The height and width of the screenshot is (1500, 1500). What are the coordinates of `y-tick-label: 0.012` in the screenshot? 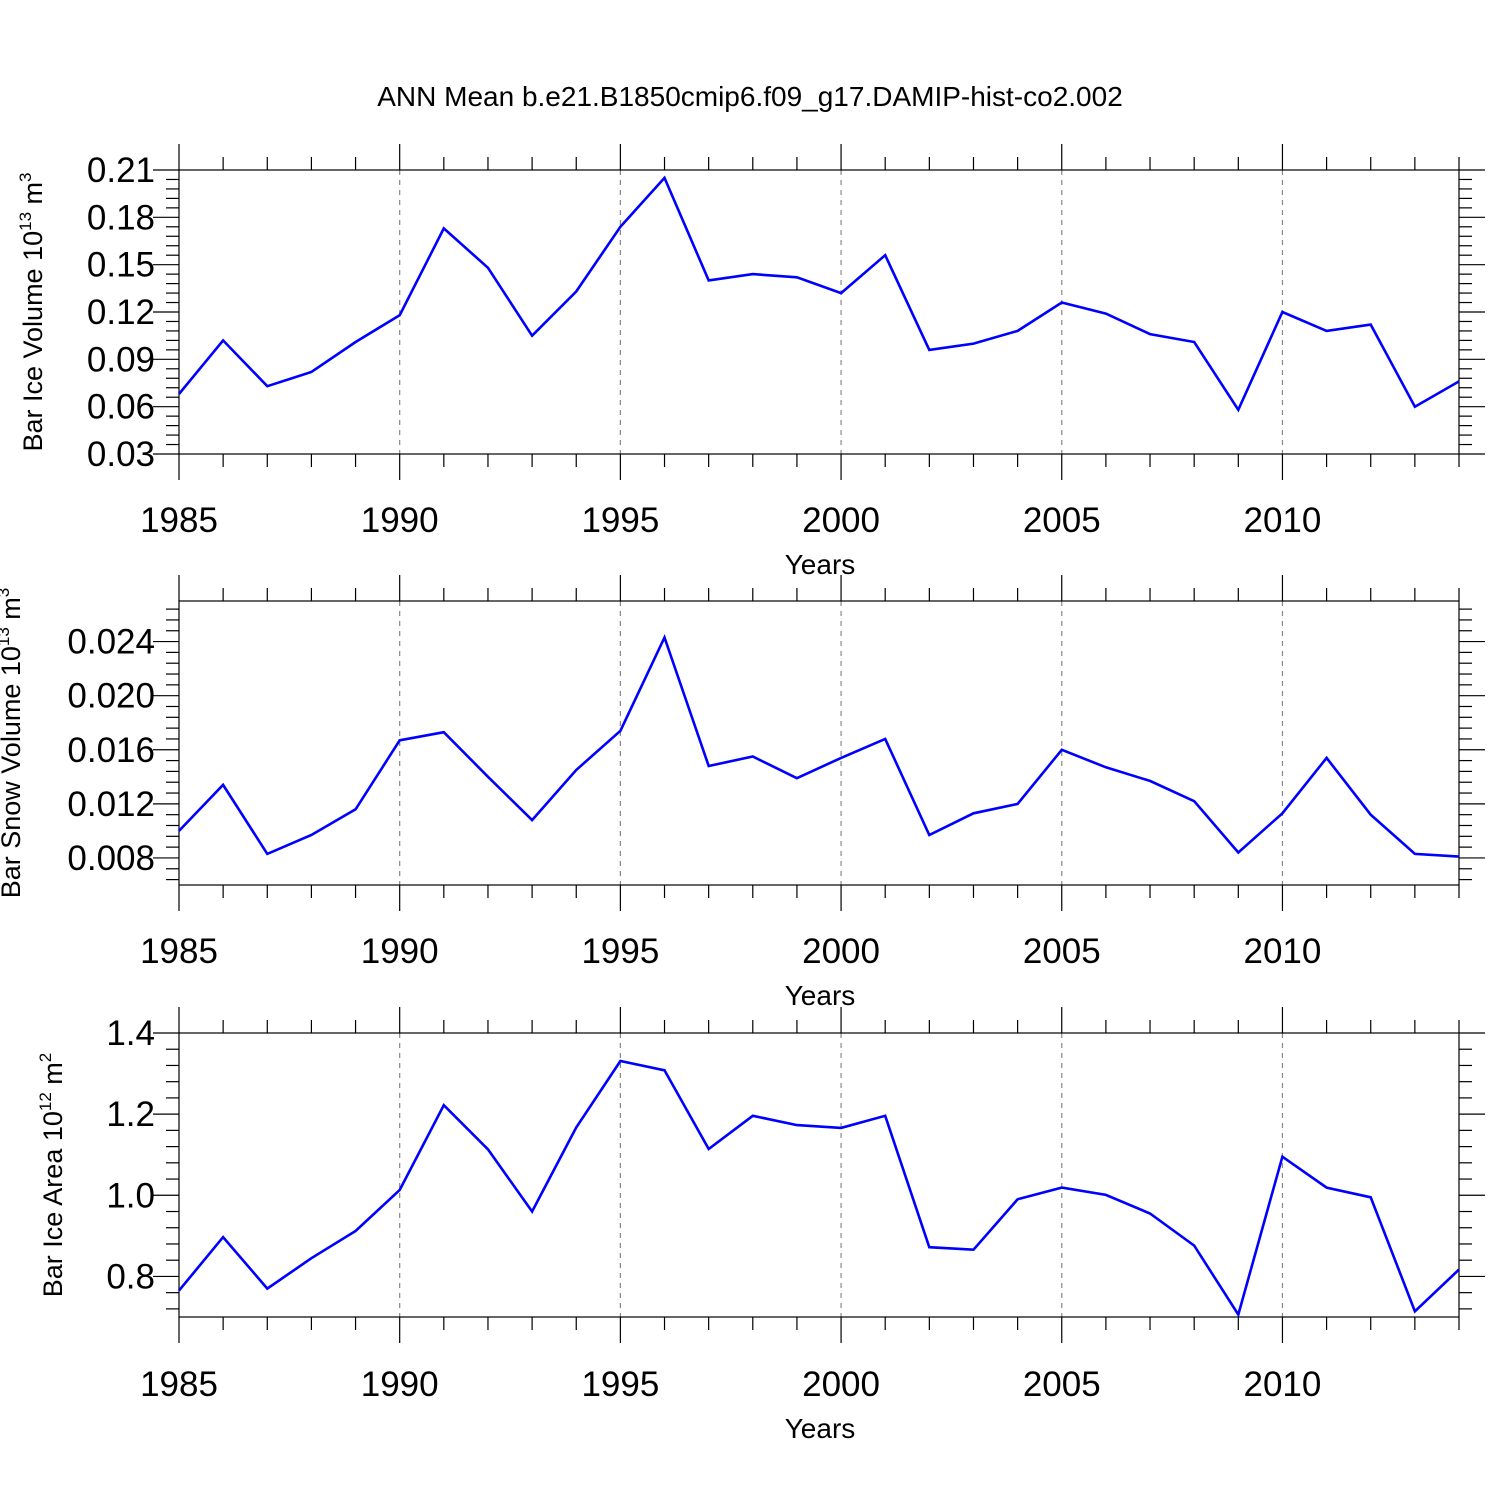 It's located at (111, 804).